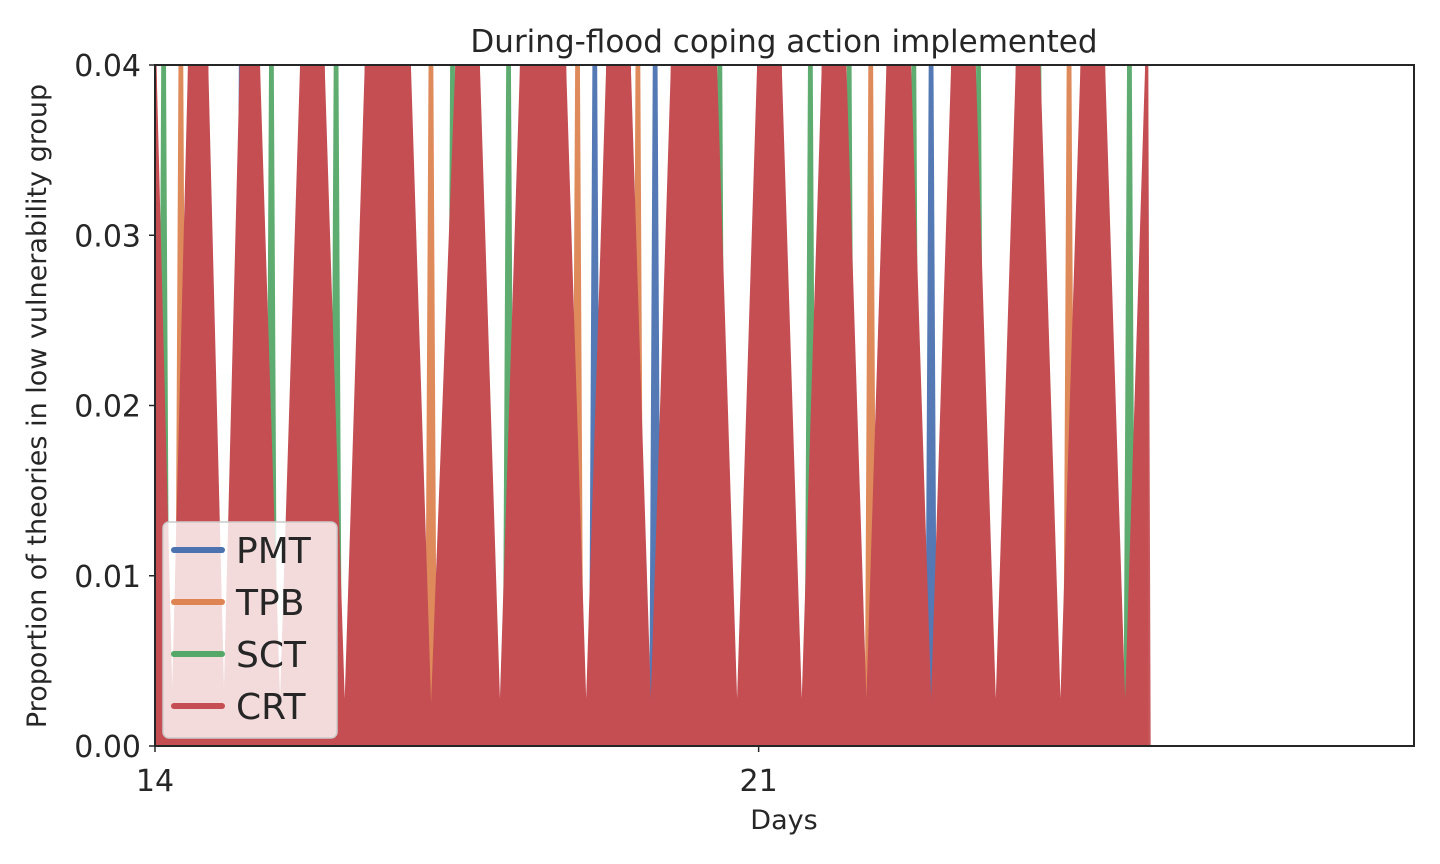 The width and height of the screenshot is (1440, 864). I want to click on legend-label-crt: CRT, so click(271, 707).